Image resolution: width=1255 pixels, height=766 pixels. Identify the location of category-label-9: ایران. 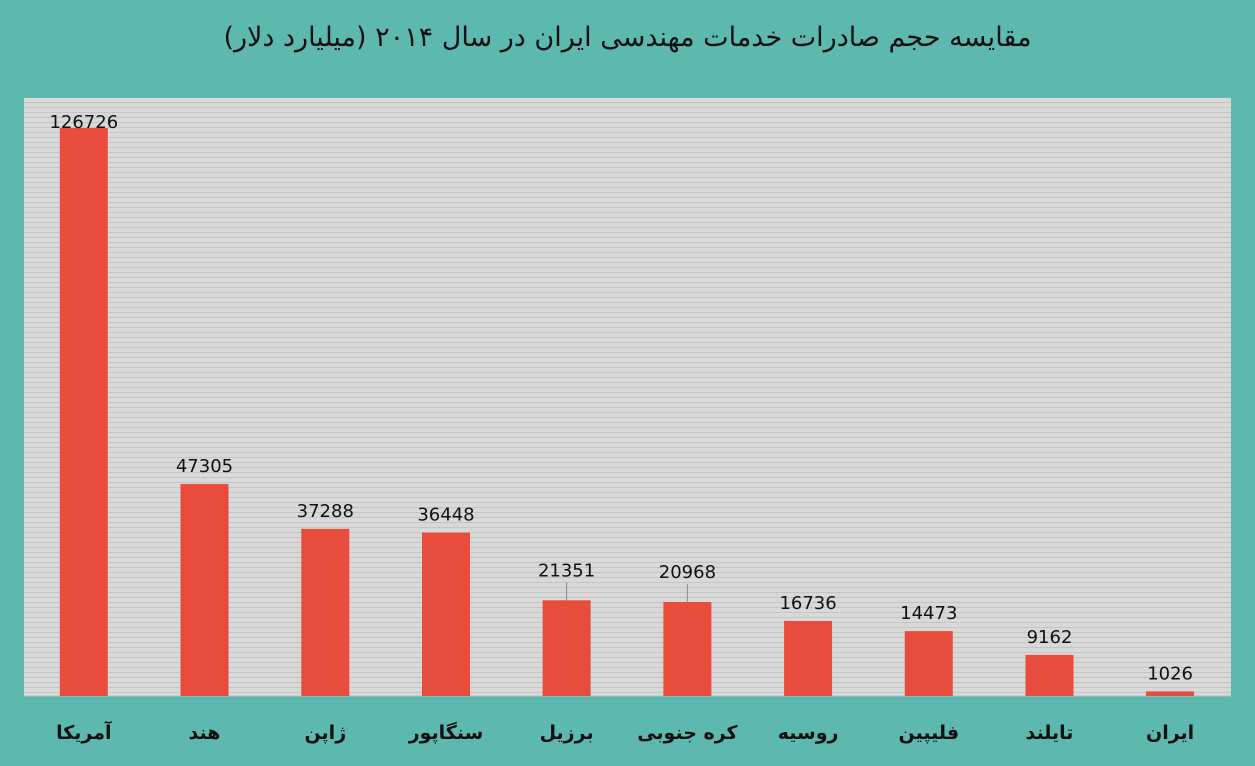
(1170, 733).